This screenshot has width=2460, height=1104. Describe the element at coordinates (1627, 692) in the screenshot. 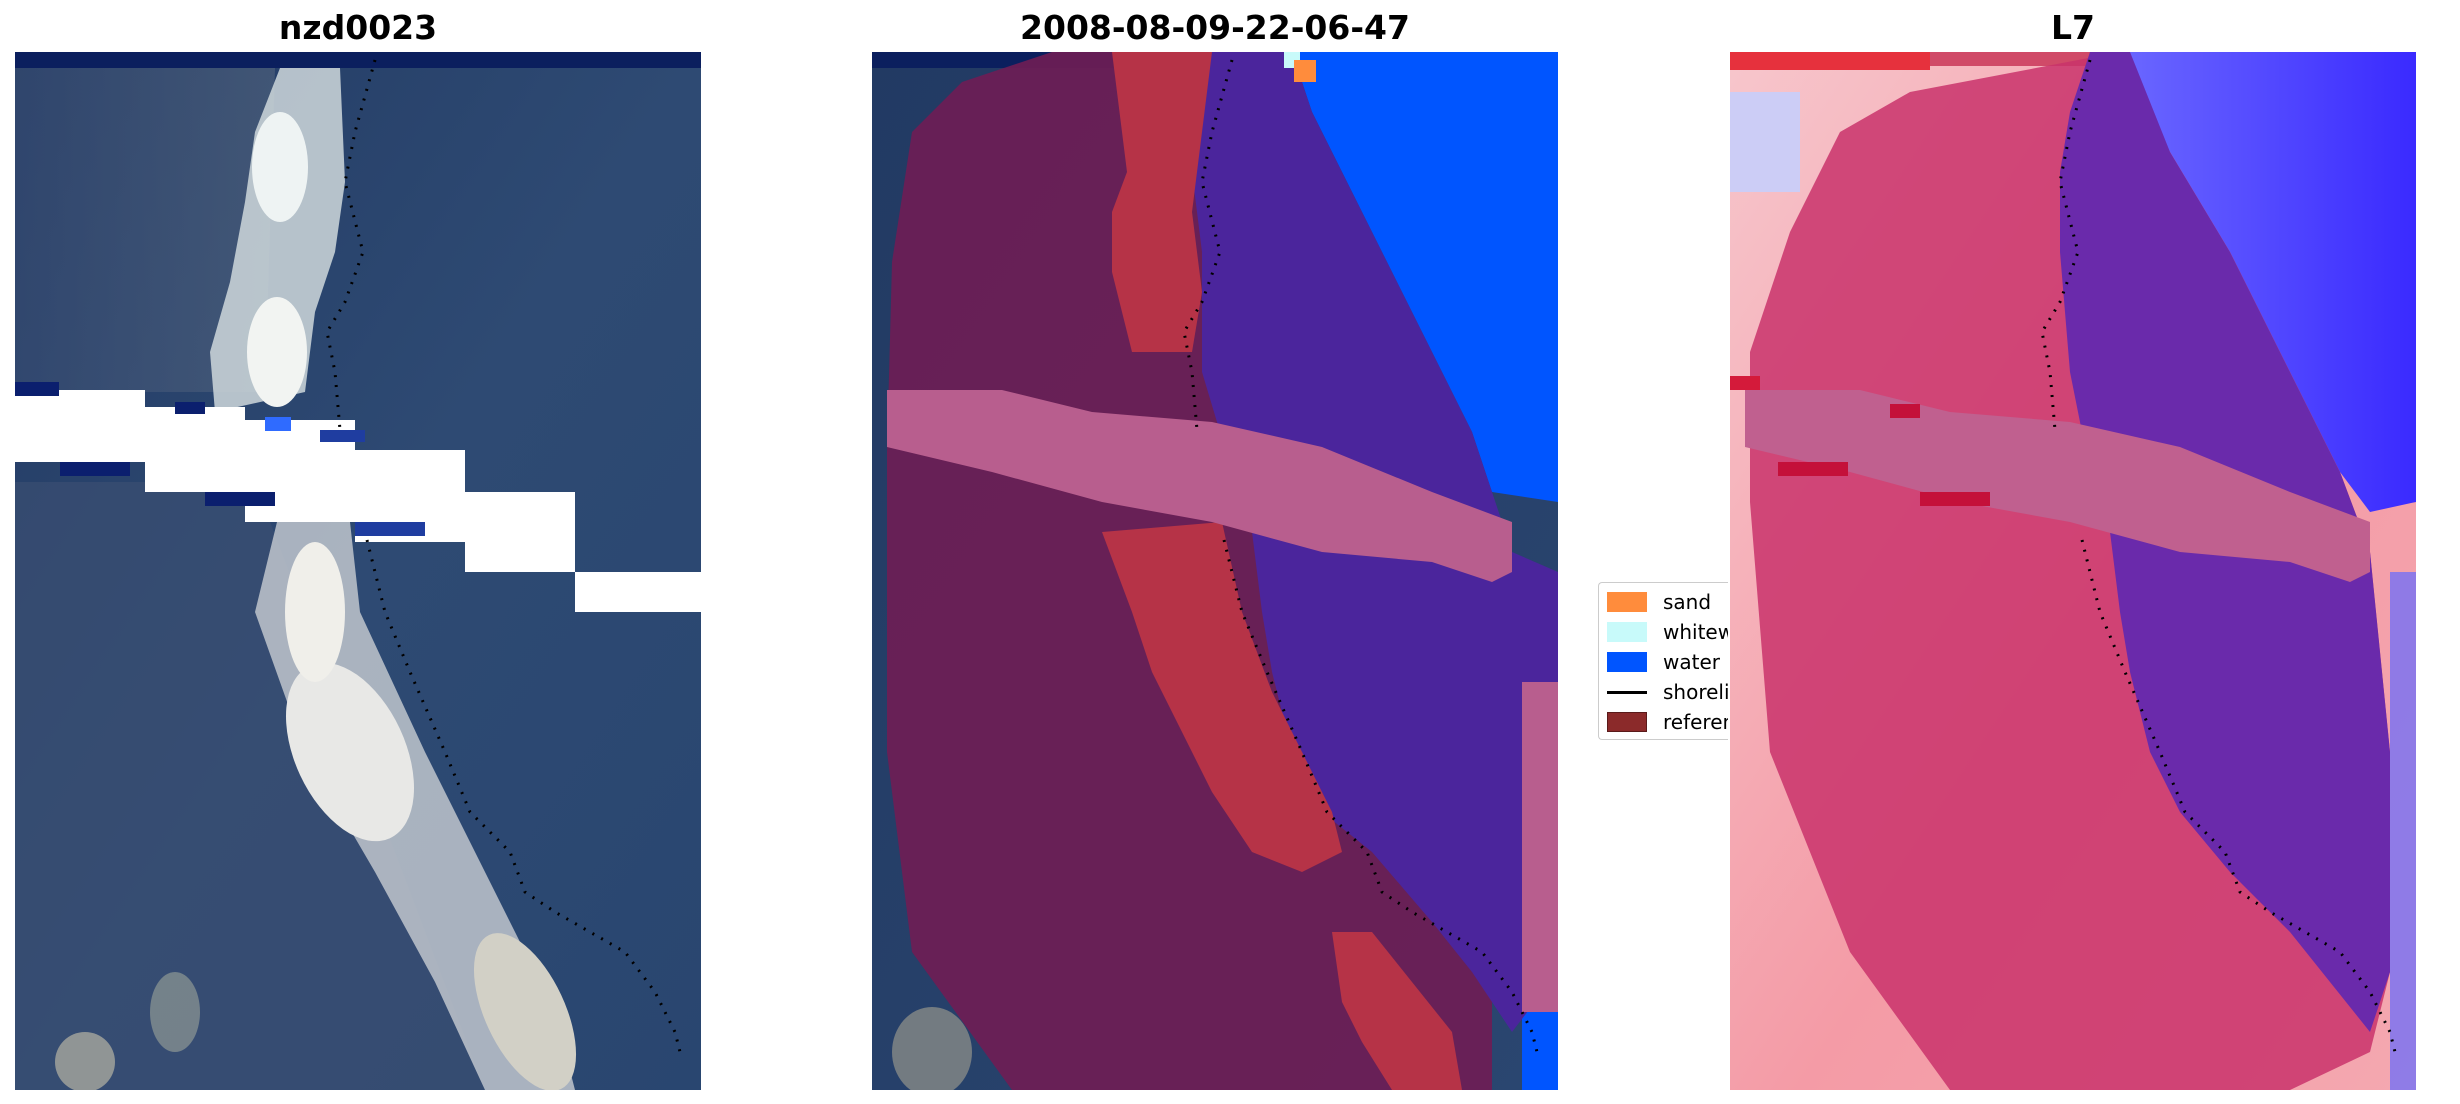

I see `shoreline-swatch` at that location.